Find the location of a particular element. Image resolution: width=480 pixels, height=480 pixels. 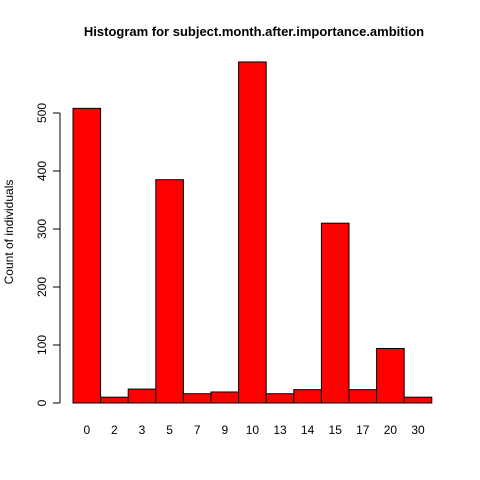

y-tick-label-300: 300 is located at coordinates (42, 229).